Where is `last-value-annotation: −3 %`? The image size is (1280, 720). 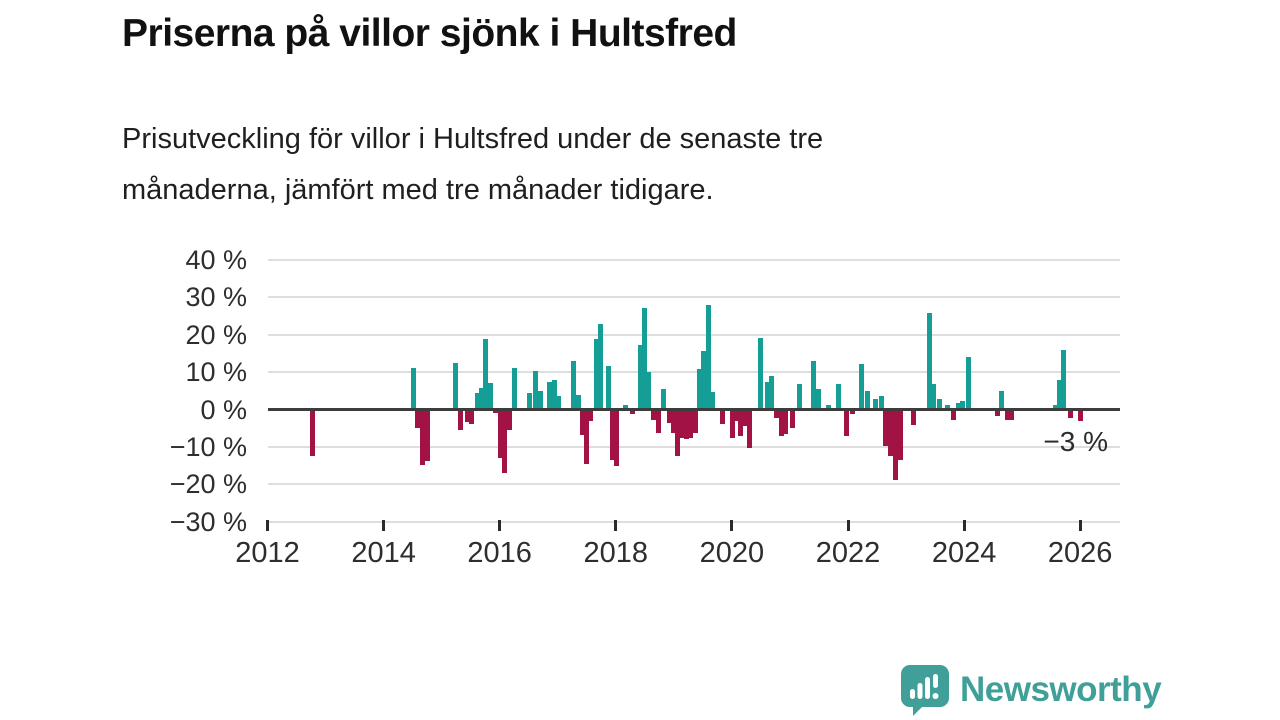 last-value-annotation: −3 % is located at coordinates (1075, 441).